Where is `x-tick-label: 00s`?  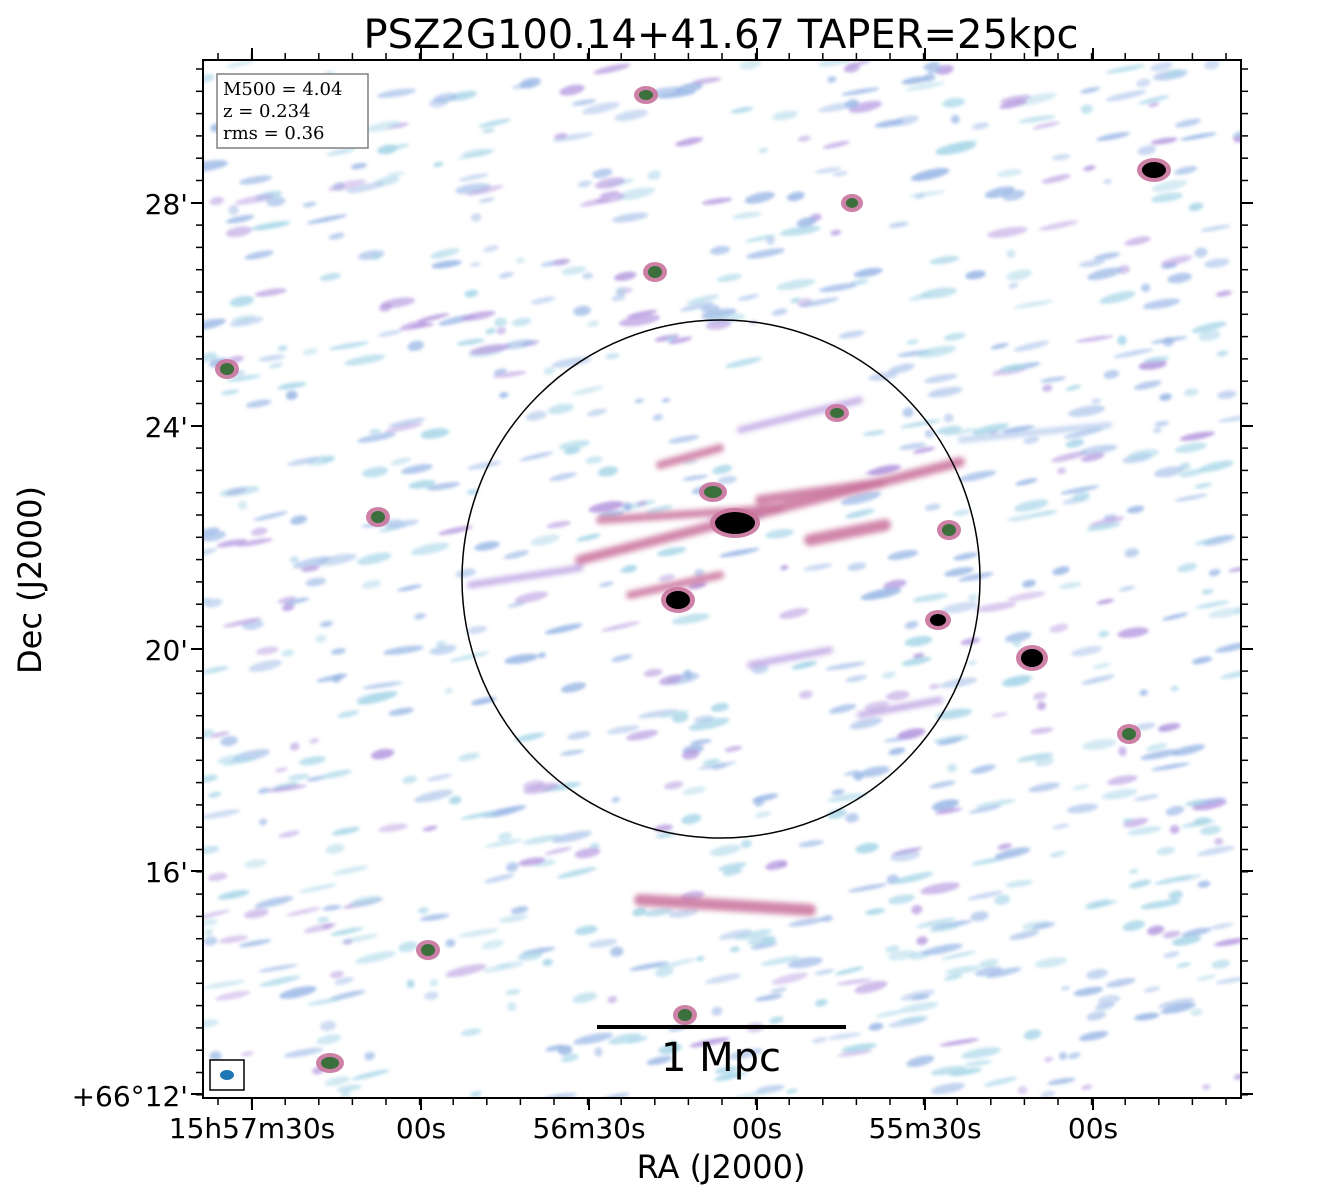 x-tick-label: 00s is located at coordinates (421, 1128).